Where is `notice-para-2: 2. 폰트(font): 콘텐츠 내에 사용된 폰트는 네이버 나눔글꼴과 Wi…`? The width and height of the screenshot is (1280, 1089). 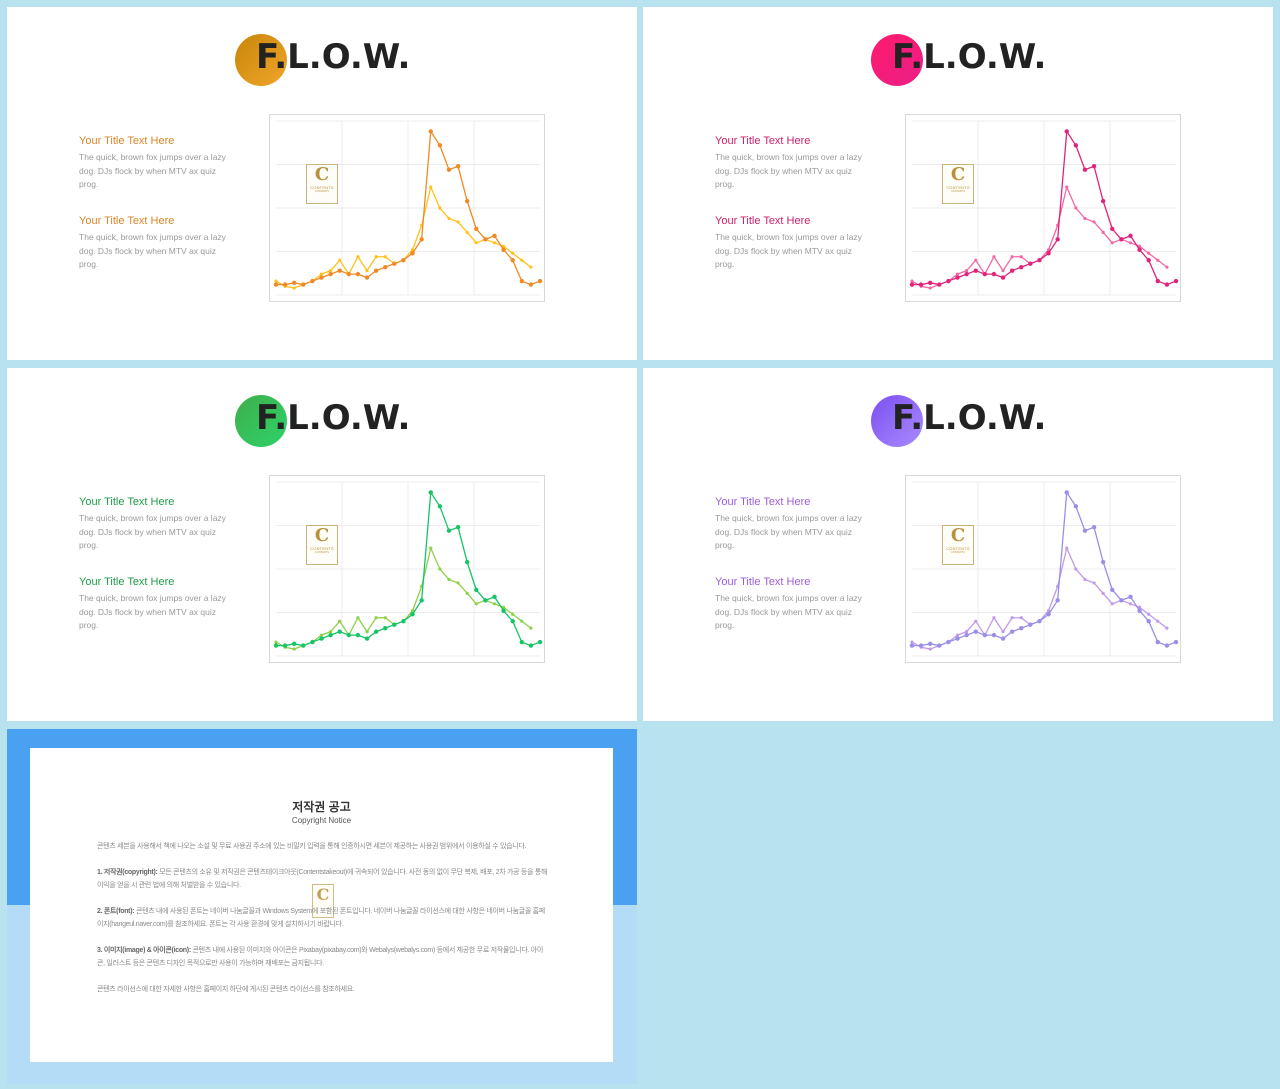 notice-para-2: 2. 폰트(font): 콘텐츠 내에 사용된 폰트는 네이버 나눔글꼴과 Wi… is located at coordinates (321, 918).